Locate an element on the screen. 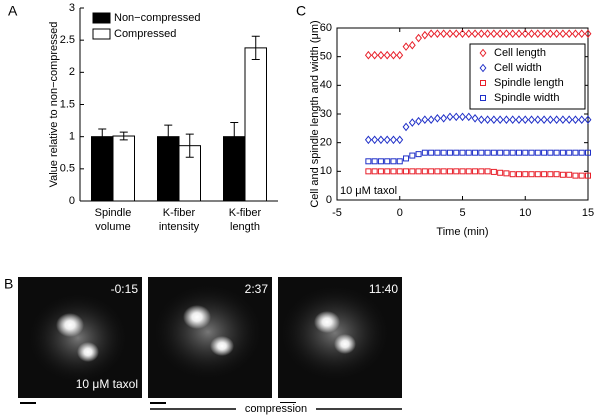 This screenshot has height=416, width=600. y-tick-label: 0.5 is located at coordinates (67, 169).